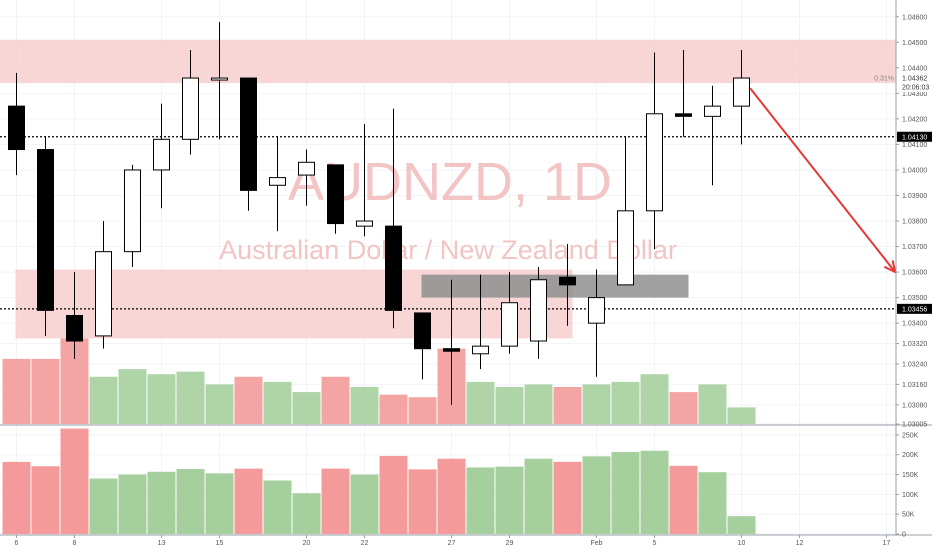 The width and height of the screenshot is (932, 550). What do you see at coordinates (822, 180) in the screenshot?
I see `arrow-line` at bounding box center [822, 180].